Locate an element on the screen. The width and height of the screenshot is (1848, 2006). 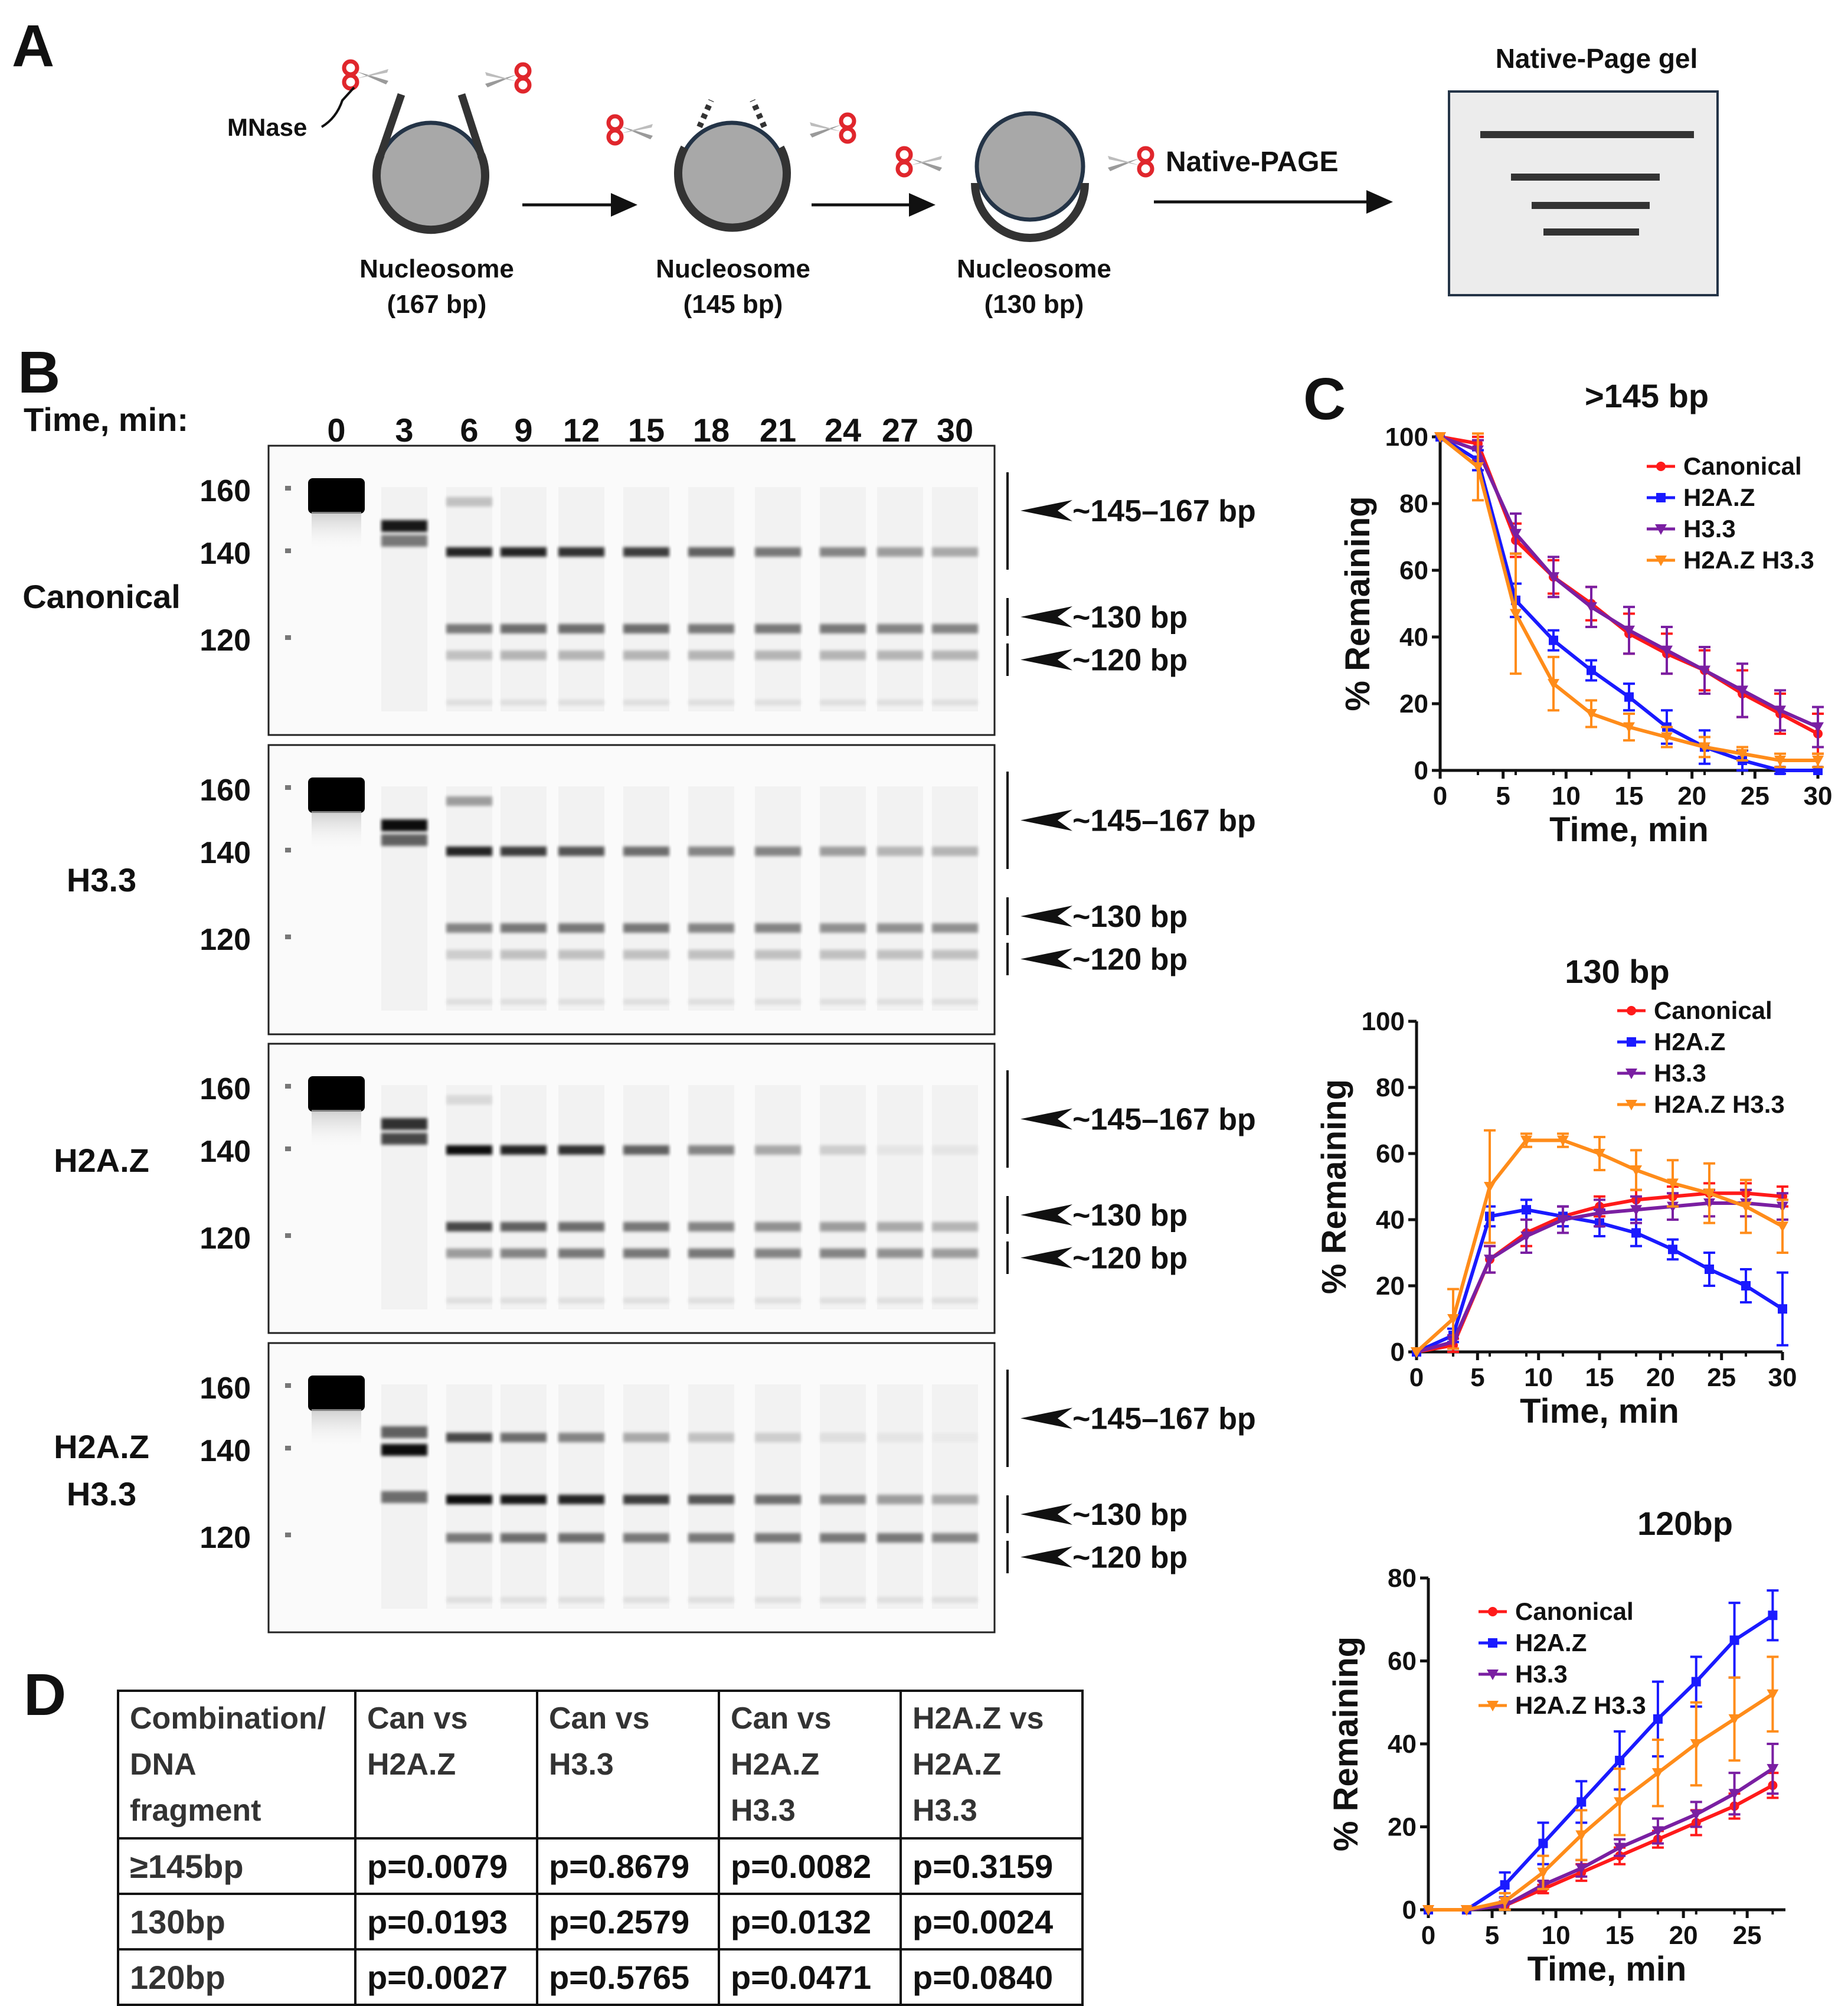
x-tick-label: 0 is located at coordinates (1440, 796).